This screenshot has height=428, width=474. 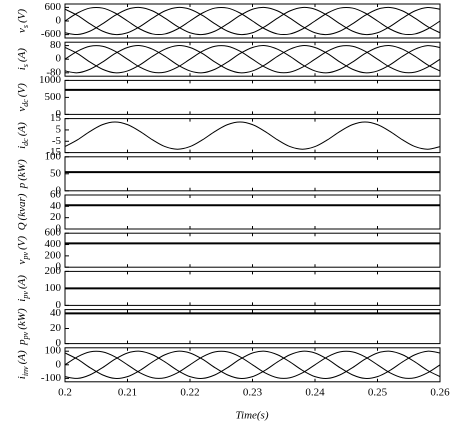 I want to click on y-axis-label: idc (A), so click(x=23, y=135).